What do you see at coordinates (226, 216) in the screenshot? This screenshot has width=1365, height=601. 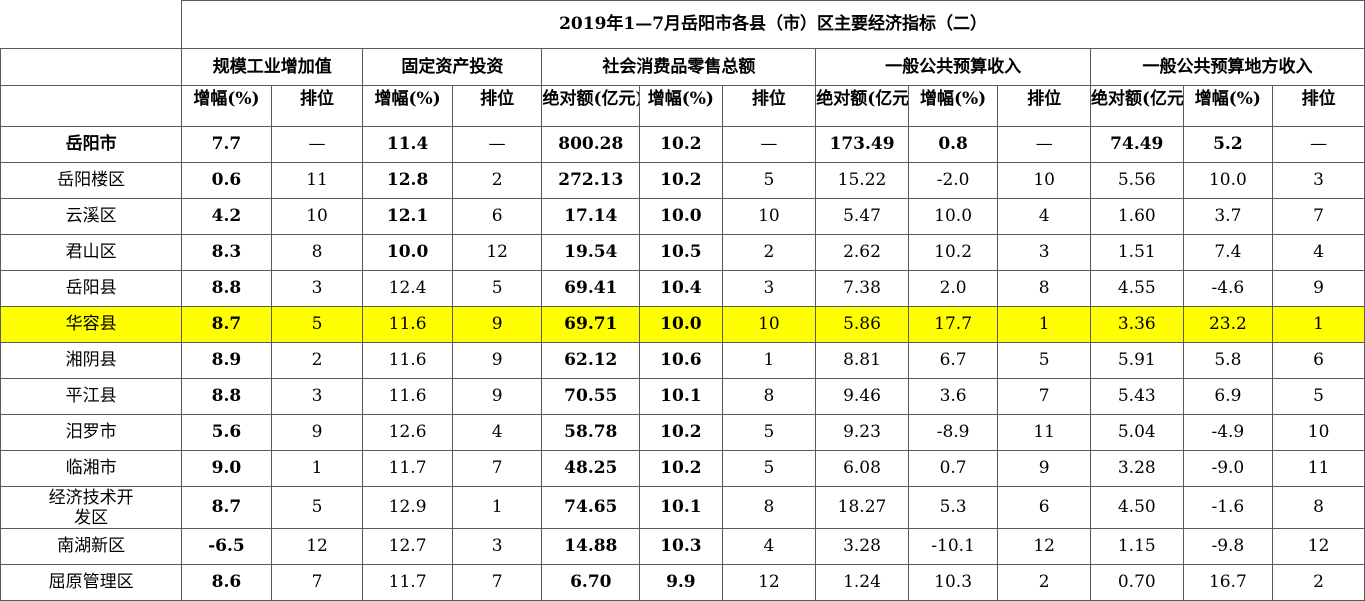 I see `industry-growth-cell: 4.2` at bounding box center [226, 216].